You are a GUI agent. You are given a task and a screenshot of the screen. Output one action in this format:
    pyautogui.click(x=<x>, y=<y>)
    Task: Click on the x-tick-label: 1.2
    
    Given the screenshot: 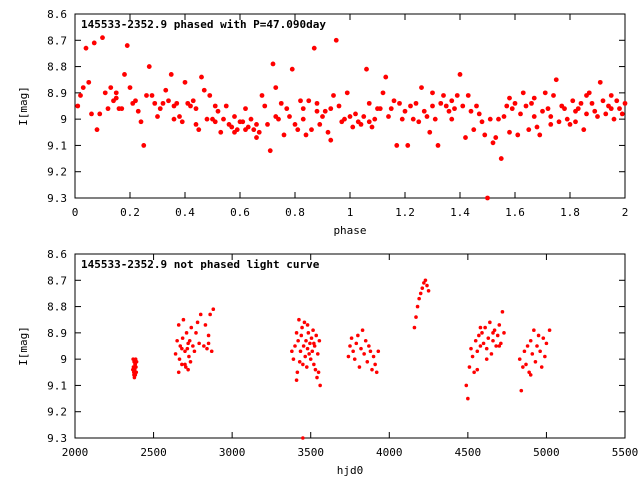 What is the action you would take?
    pyautogui.click(x=405, y=212)
    